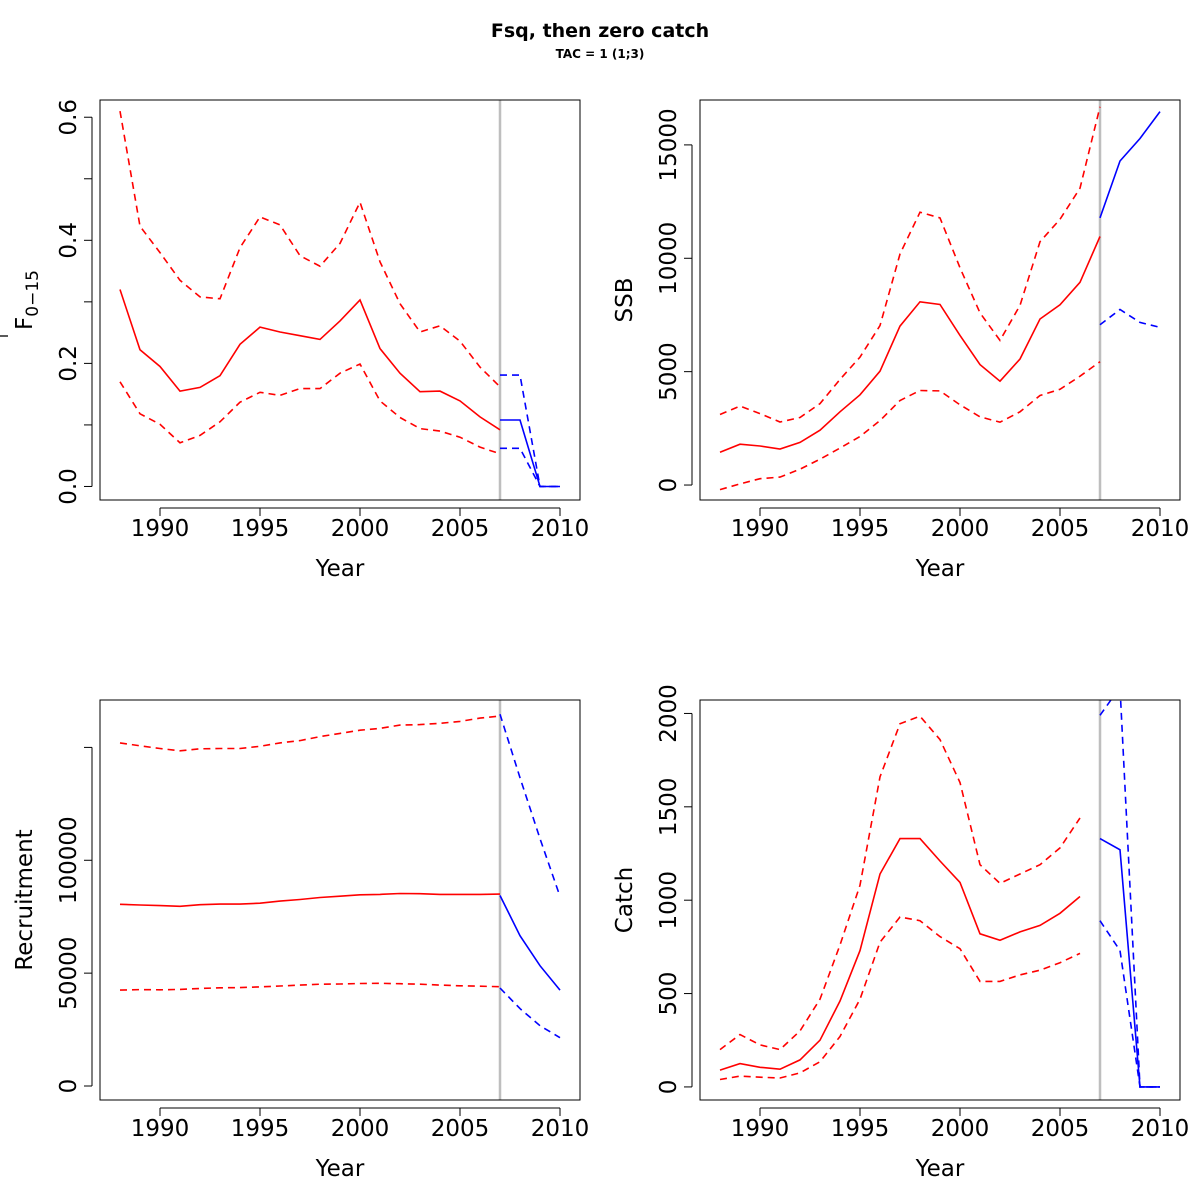  What do you see at coordinates (600, 31) in the screenshot?
I see `chart-title: Fsq, then zero catch` at bounding box center [600, 31].